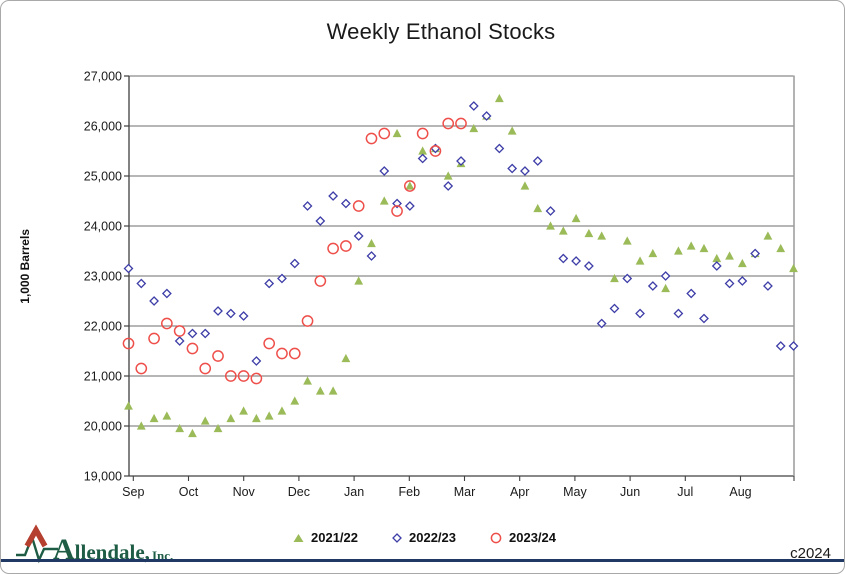  Describe the element at coordinates (740, 492) in the screenshot. I see `svg-text: Aug` at that location.